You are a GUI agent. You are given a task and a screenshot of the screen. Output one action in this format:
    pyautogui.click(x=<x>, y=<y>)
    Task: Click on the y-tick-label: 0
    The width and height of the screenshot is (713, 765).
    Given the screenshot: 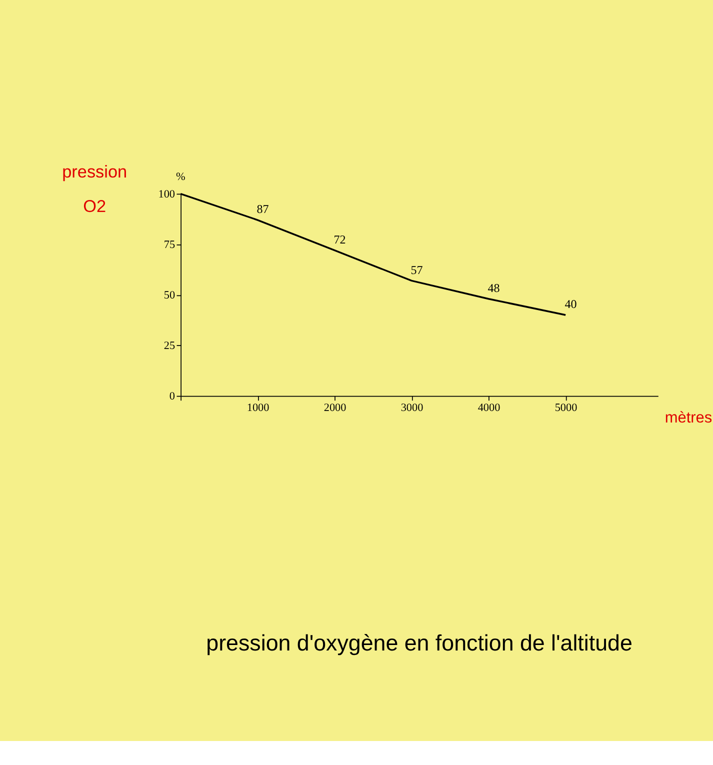 What is the action you would take?
    pyautogui.click(x=172, y=396)
    